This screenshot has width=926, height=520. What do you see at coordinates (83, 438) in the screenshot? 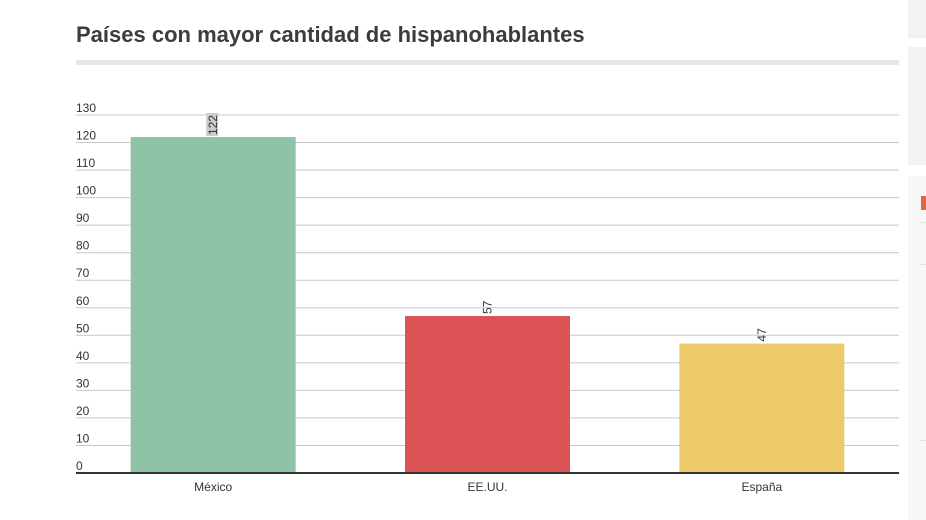
I see `y-tick-label: 10` at bounding box center [83, 438].